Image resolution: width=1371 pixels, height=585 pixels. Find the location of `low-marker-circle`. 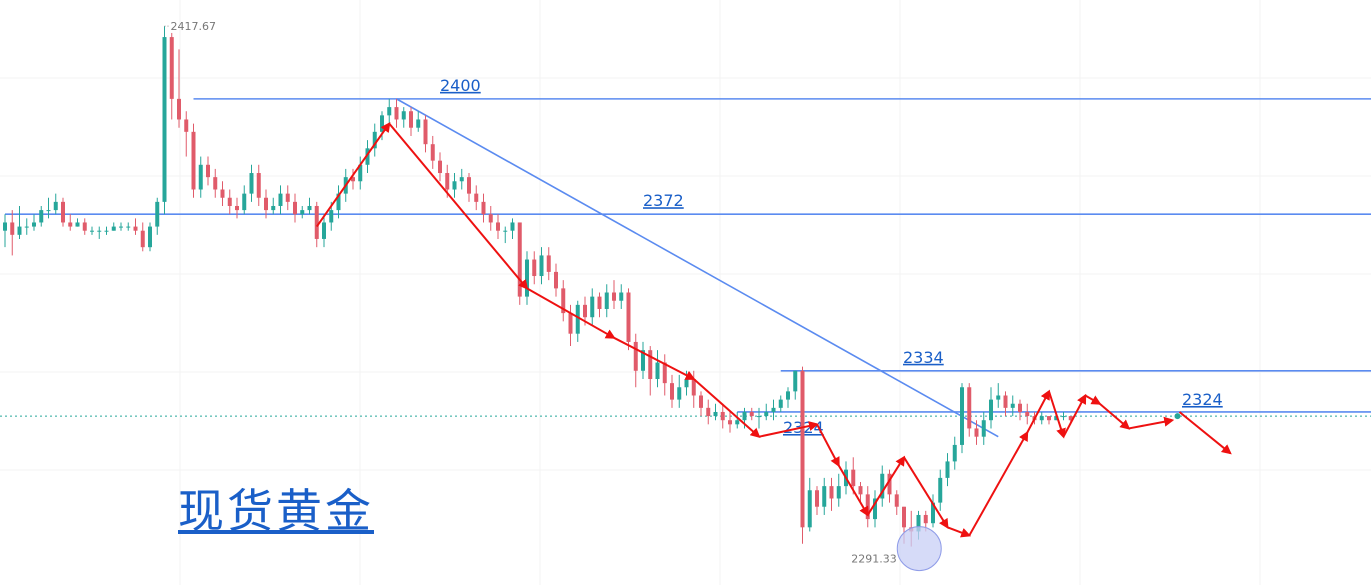

low-marker-circle is located at coordinates (919, 549).